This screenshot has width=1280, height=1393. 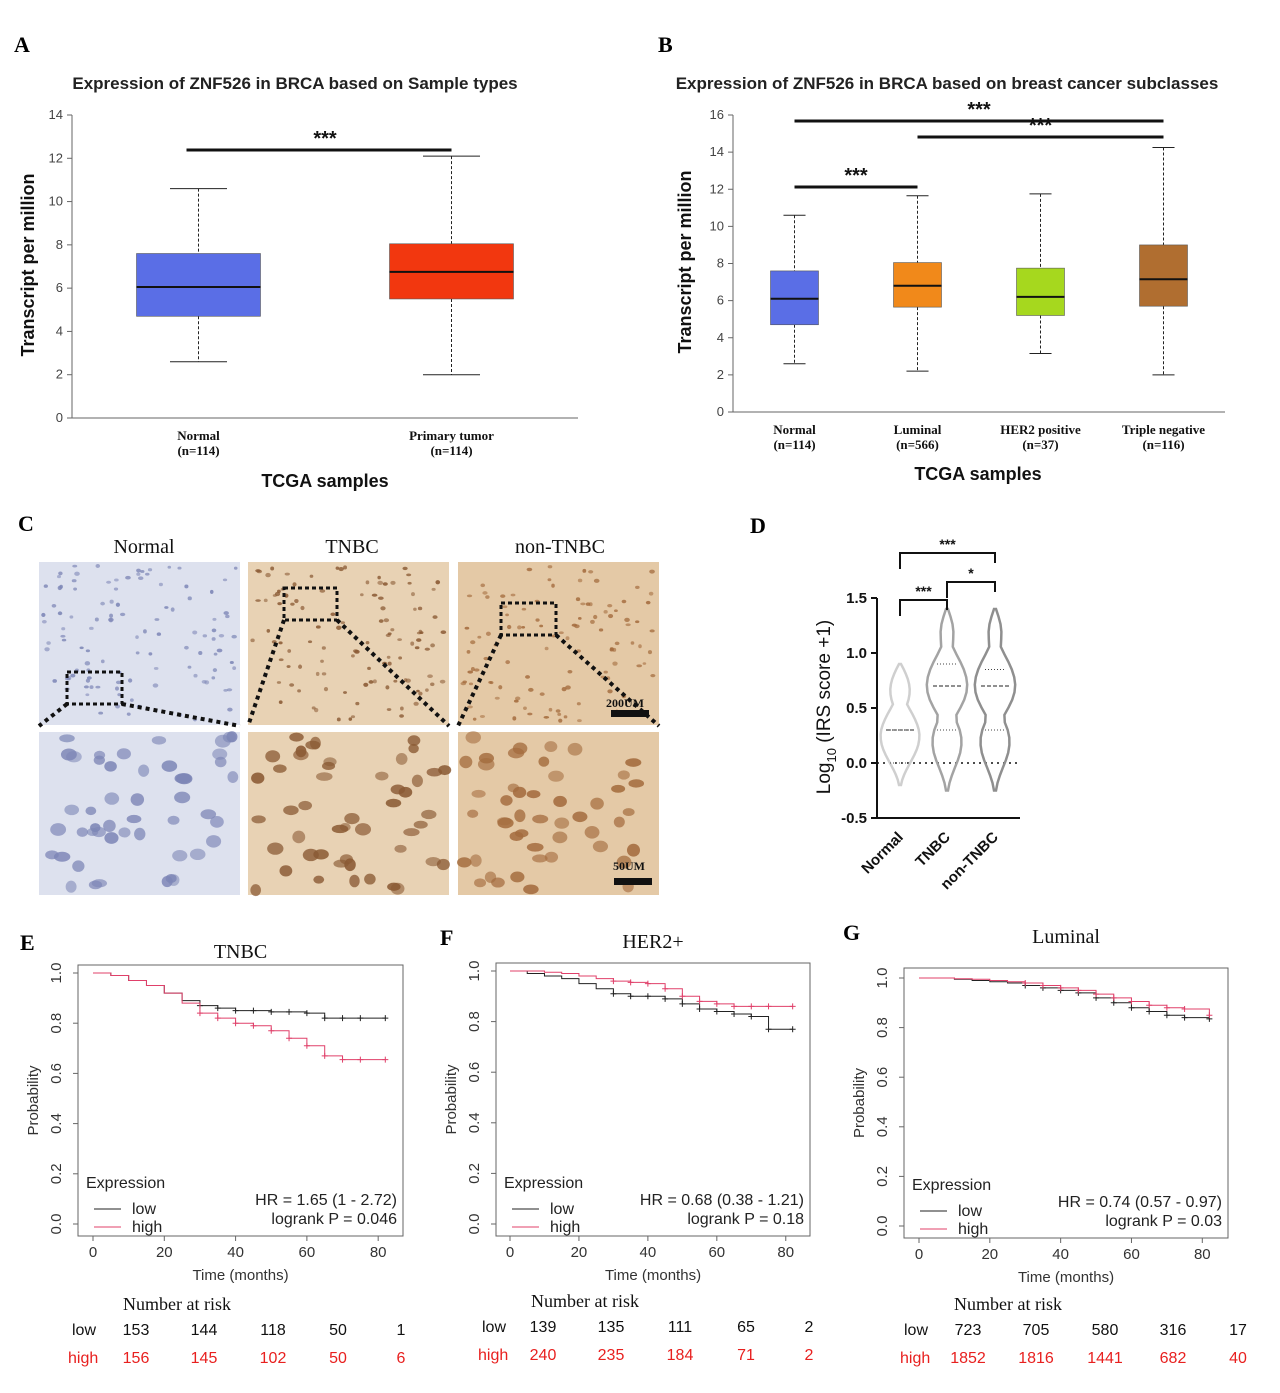 What do you see at coordinates (144, 1209) in the screenshot?
I see `legend-label-low: low` at bounding box center [144, 1209].